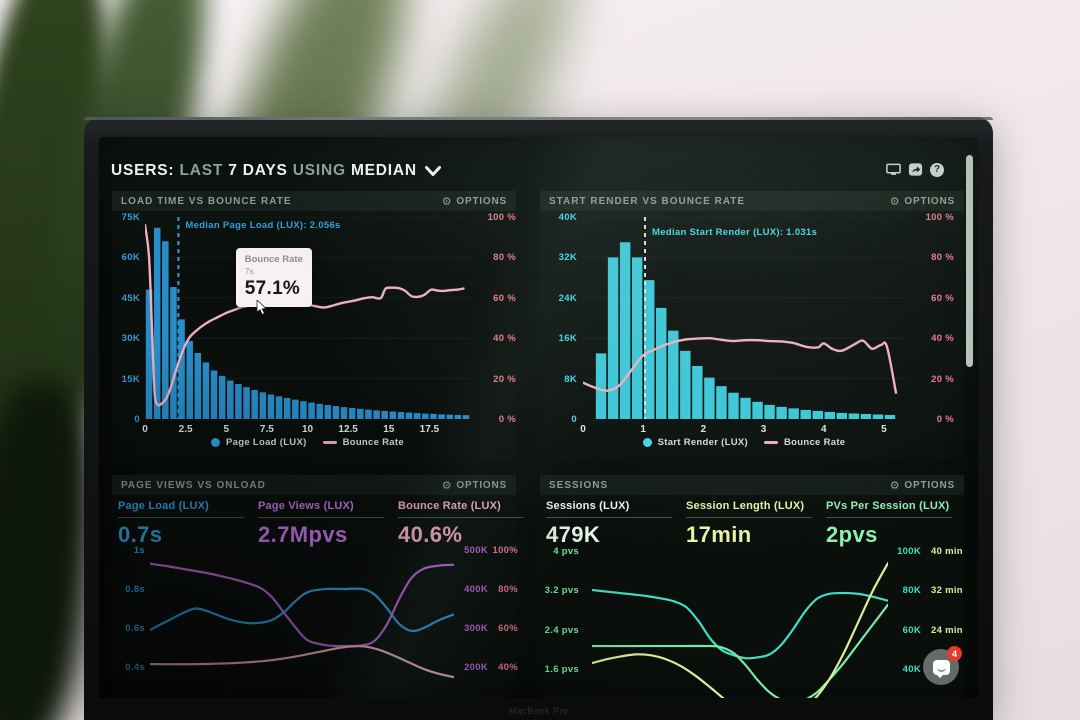 Image resolution: width=1080 pixels, height=720 pixels. What do you see at coordinates (647, 442) in the screenshot?
I see `legend-dot-marker` at bounding box center [647, 442].